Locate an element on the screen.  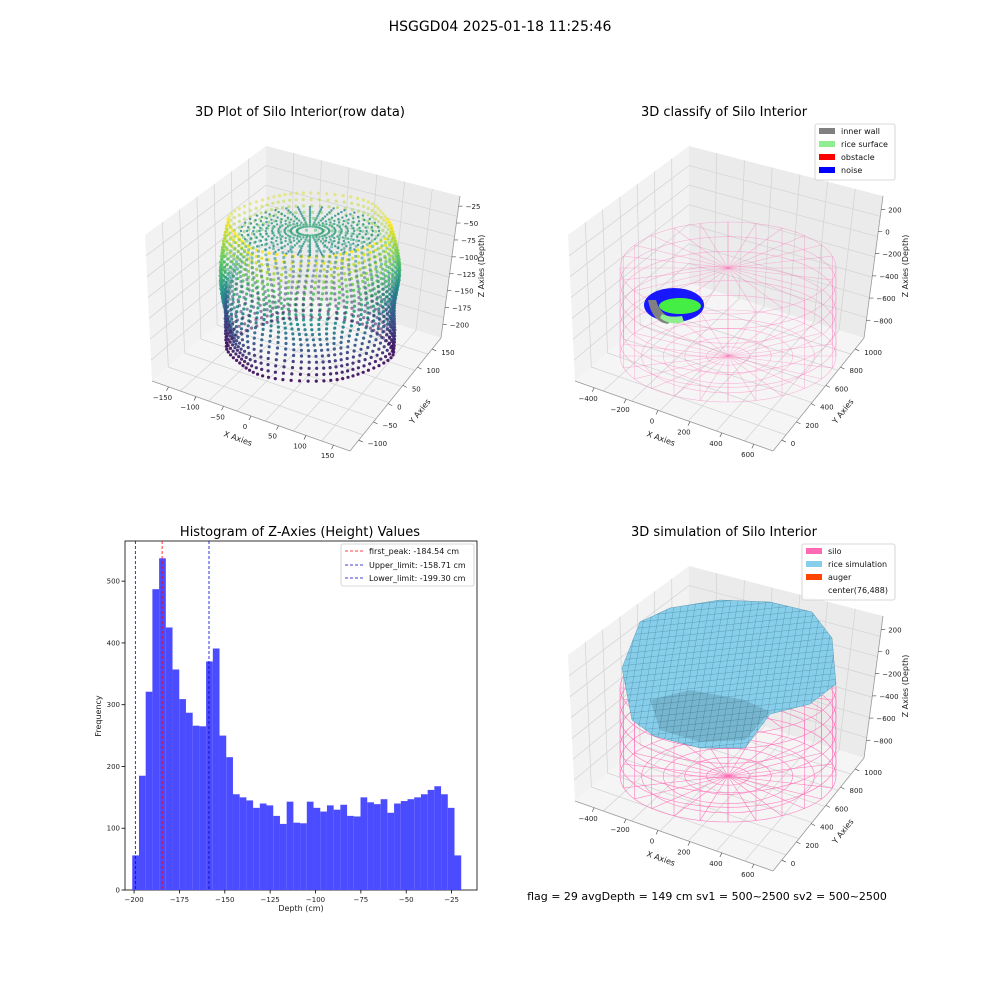
y-axis-line is located at coordinates (818, 394).